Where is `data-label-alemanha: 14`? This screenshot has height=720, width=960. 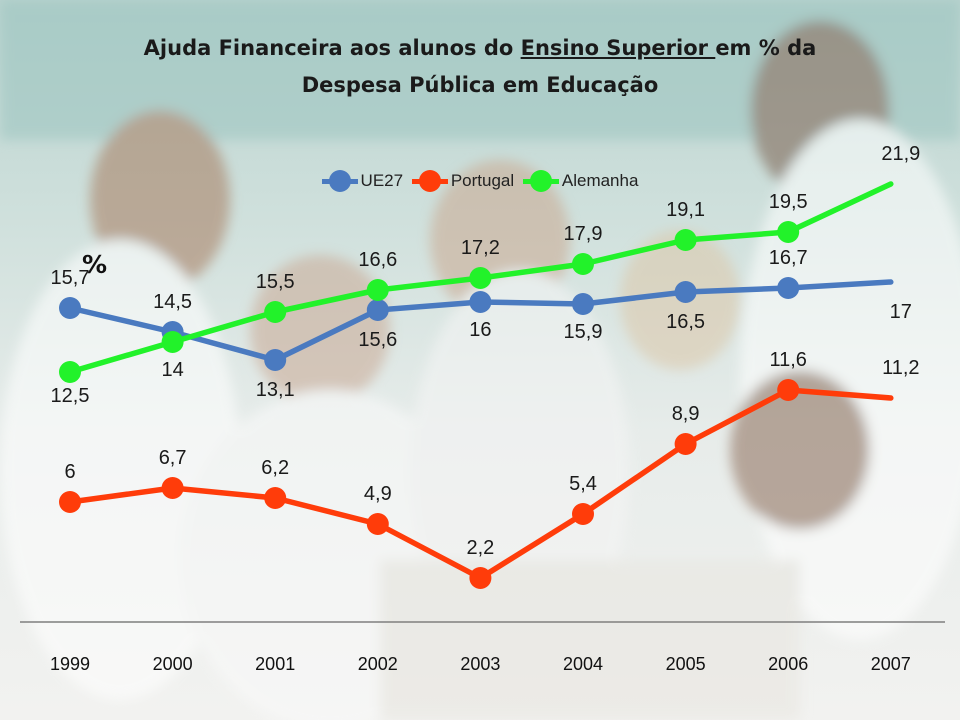
data-label-alemanha: 14 is located at coordinates (172, 370).